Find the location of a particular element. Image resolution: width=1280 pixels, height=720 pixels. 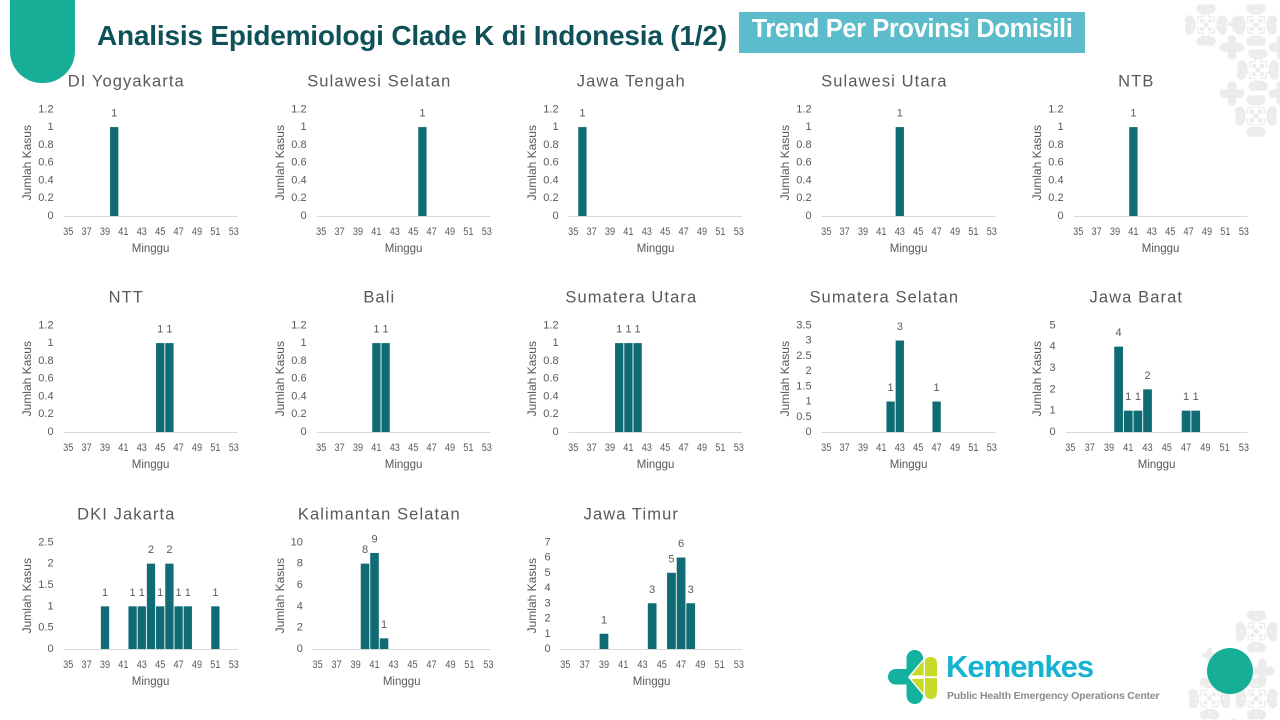

svg-text: 51 is located at coordinates (720, 231).